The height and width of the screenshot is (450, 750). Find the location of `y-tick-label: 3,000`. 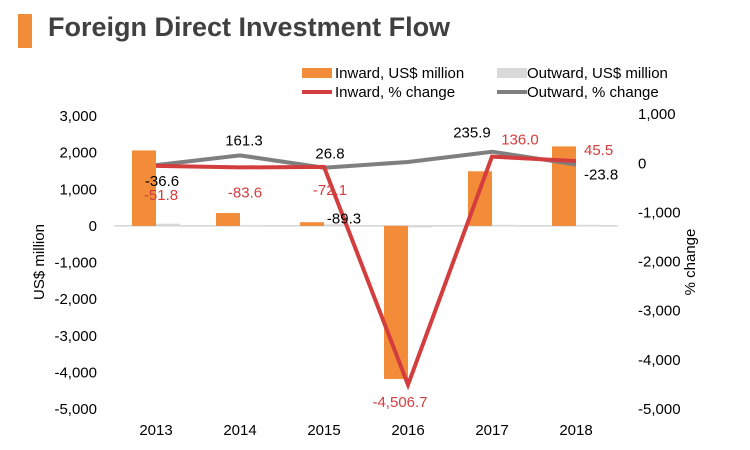

y-tick-label: 3,000 is located at coordinates (78, 116).